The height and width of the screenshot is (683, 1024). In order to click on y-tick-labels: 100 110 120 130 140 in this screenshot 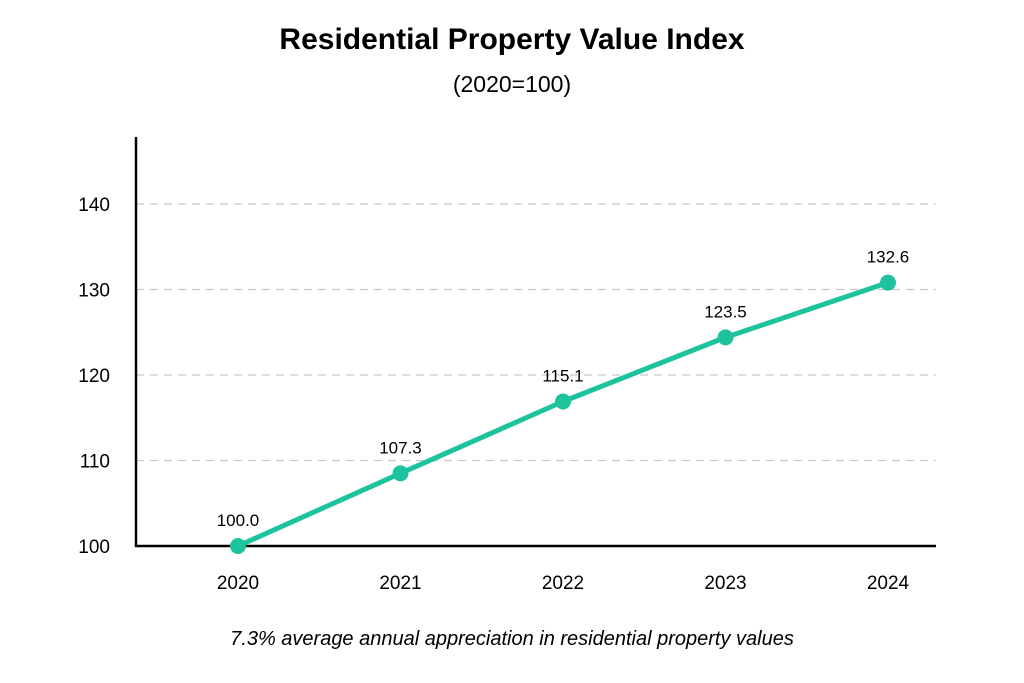, I will do `click(94, 376)`.